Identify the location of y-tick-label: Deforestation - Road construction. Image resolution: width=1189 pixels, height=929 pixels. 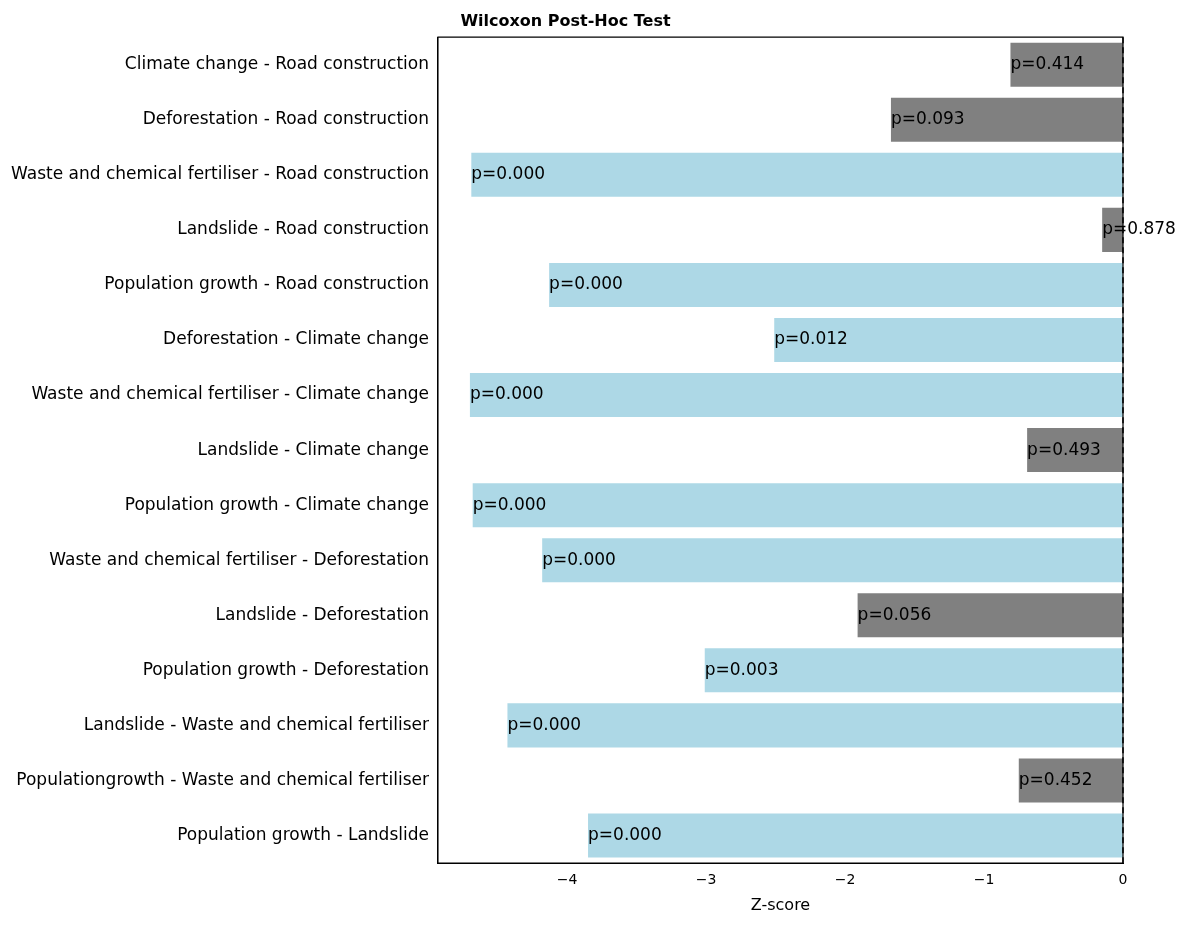
(285, 118).